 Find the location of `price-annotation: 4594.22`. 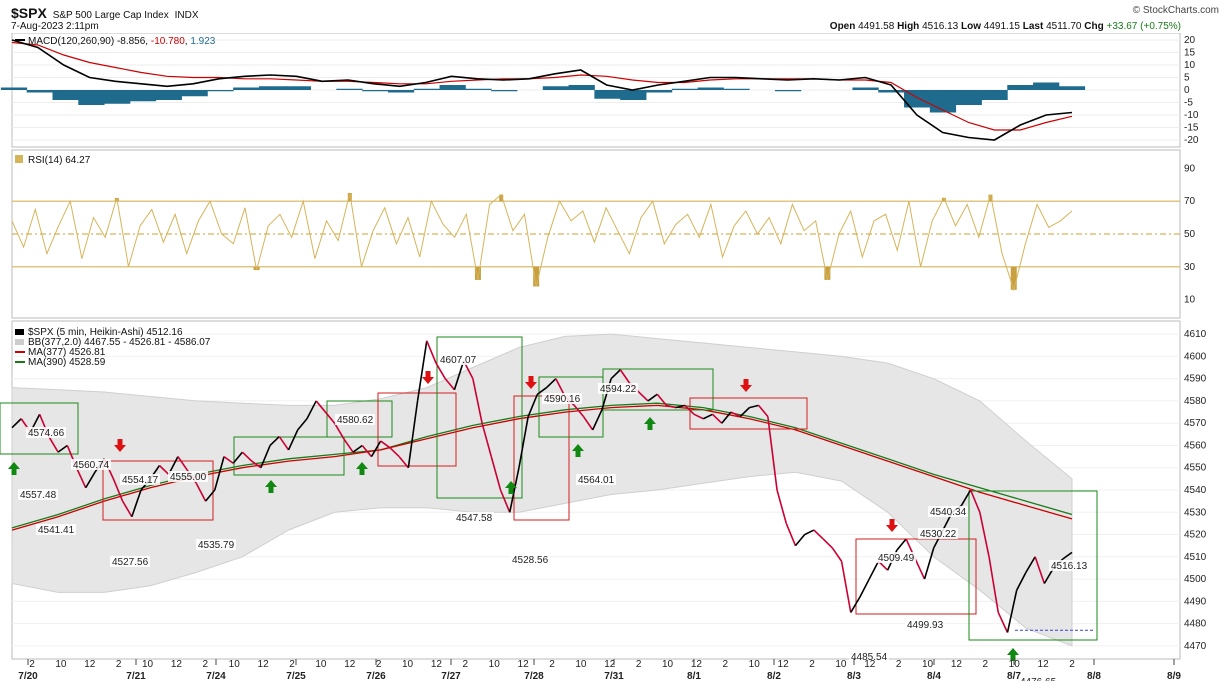

price-annotation: 4594.22 is located at coordinates (618, 389).